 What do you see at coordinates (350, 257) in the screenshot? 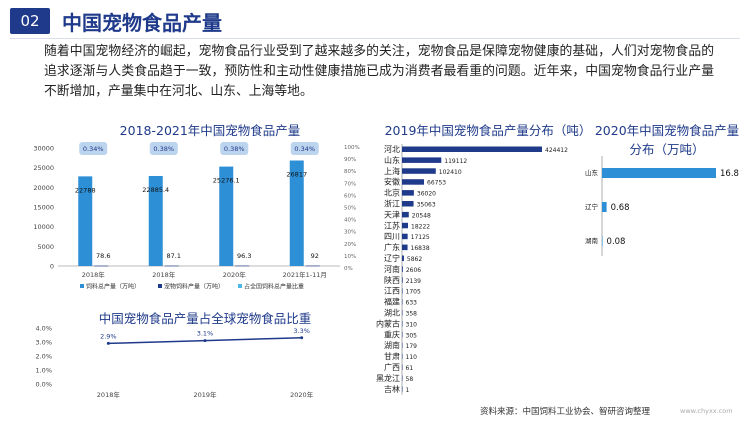
I see `chart3-pct-tick: 10%` at bounding box center [350, 257].